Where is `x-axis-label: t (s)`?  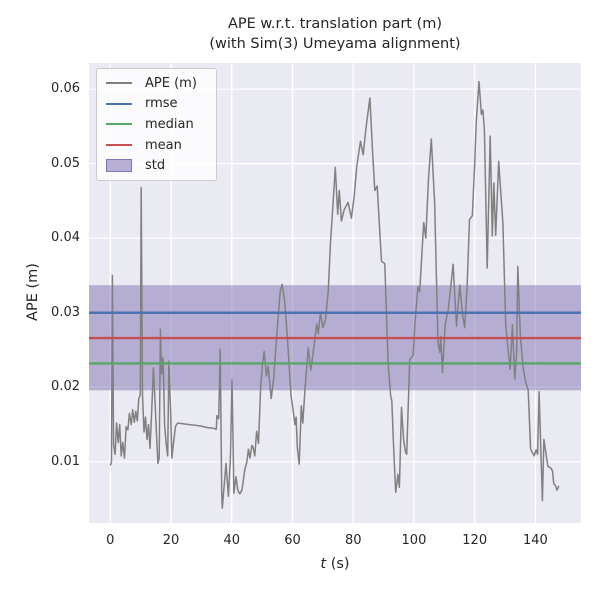 x-axis-label: t (s) is located at coordinates (335, 564).